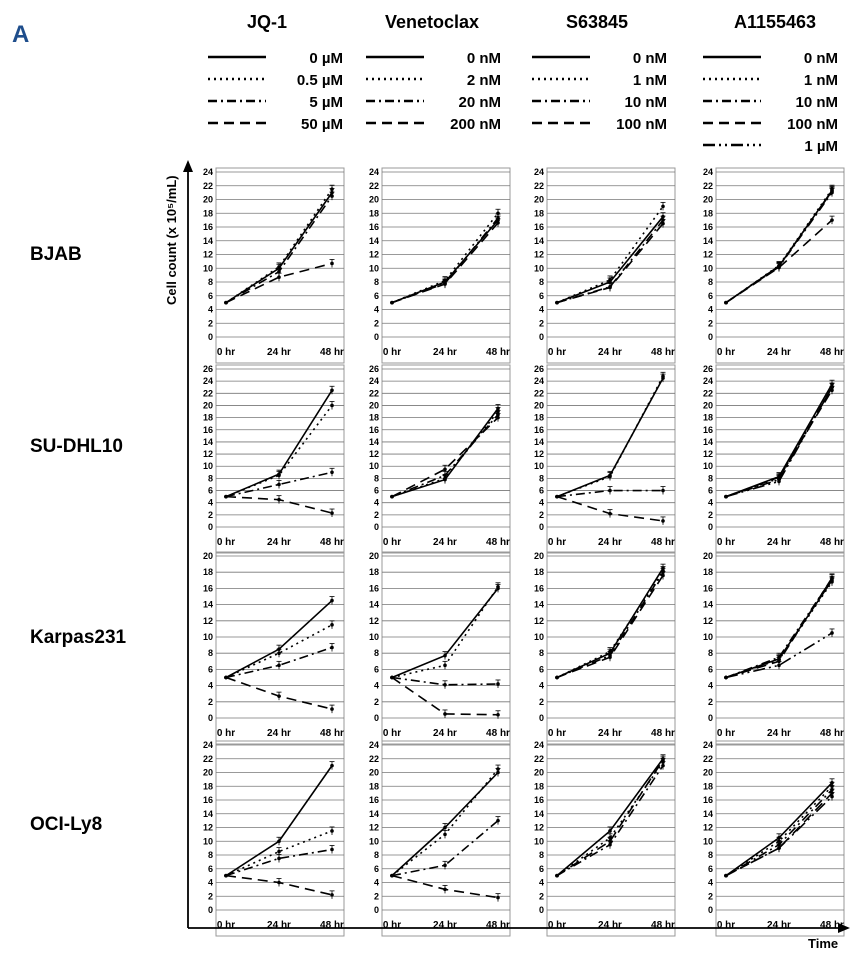  What do you see at coordinates (610, 821) in the screenshot?
I see `series-line-dashdot` at bounding box center [610, 821].